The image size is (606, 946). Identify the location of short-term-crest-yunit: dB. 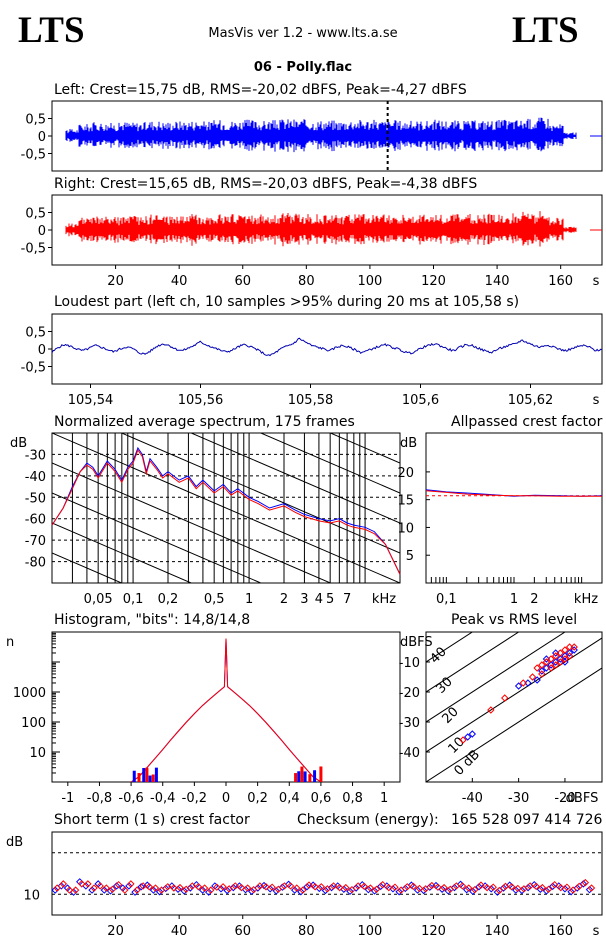
(14, 842).